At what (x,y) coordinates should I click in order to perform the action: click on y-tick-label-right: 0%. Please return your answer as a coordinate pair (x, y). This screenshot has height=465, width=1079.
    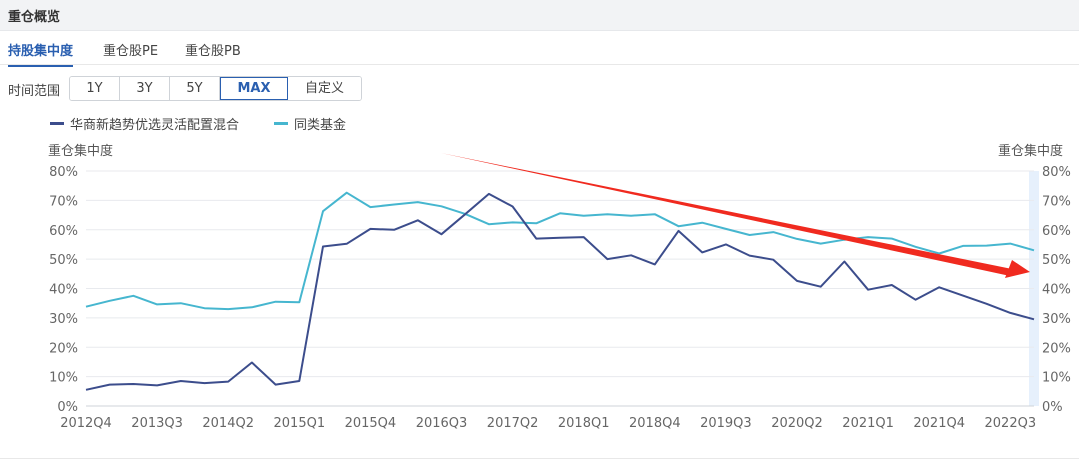
    Looking at the image, I should click on (1052, 407).